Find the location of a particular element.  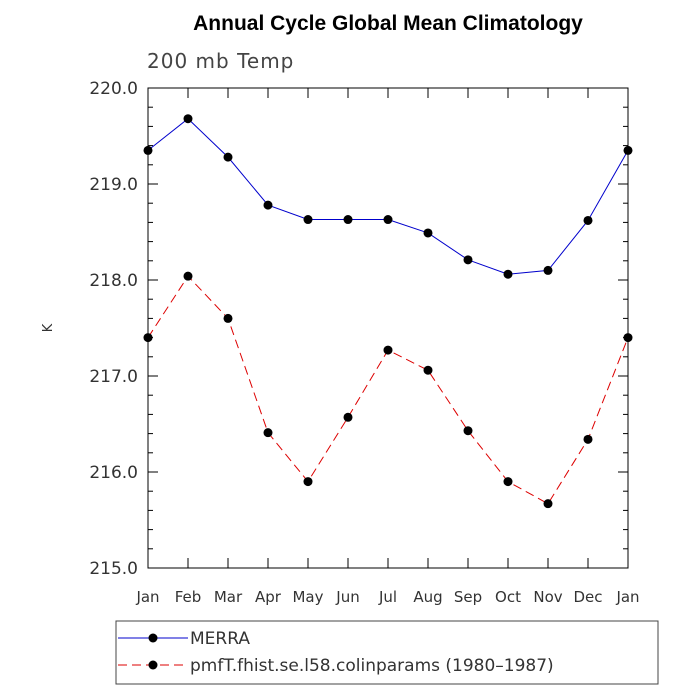

y-tick-label: 215.0 is located at coordinates (113, 569).